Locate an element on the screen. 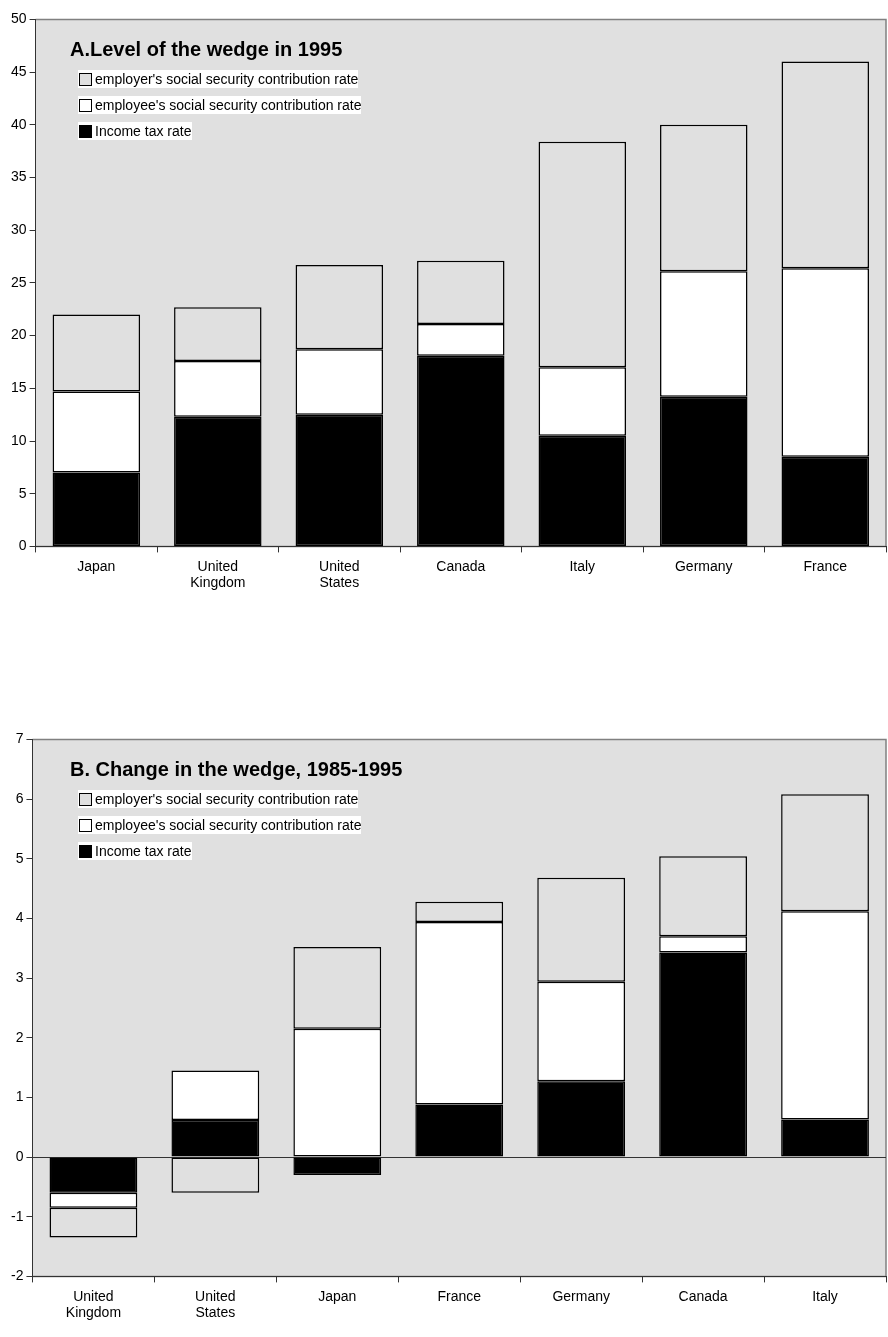 The height and width of the screenshot is (1337, 888). y-tick-label: 4 is located at coordinates (19, 917).